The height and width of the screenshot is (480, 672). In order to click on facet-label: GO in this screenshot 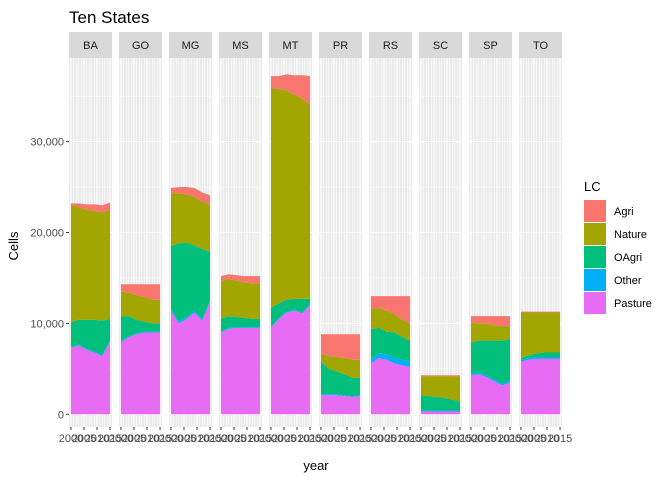, I will do `click(141, 46)`.